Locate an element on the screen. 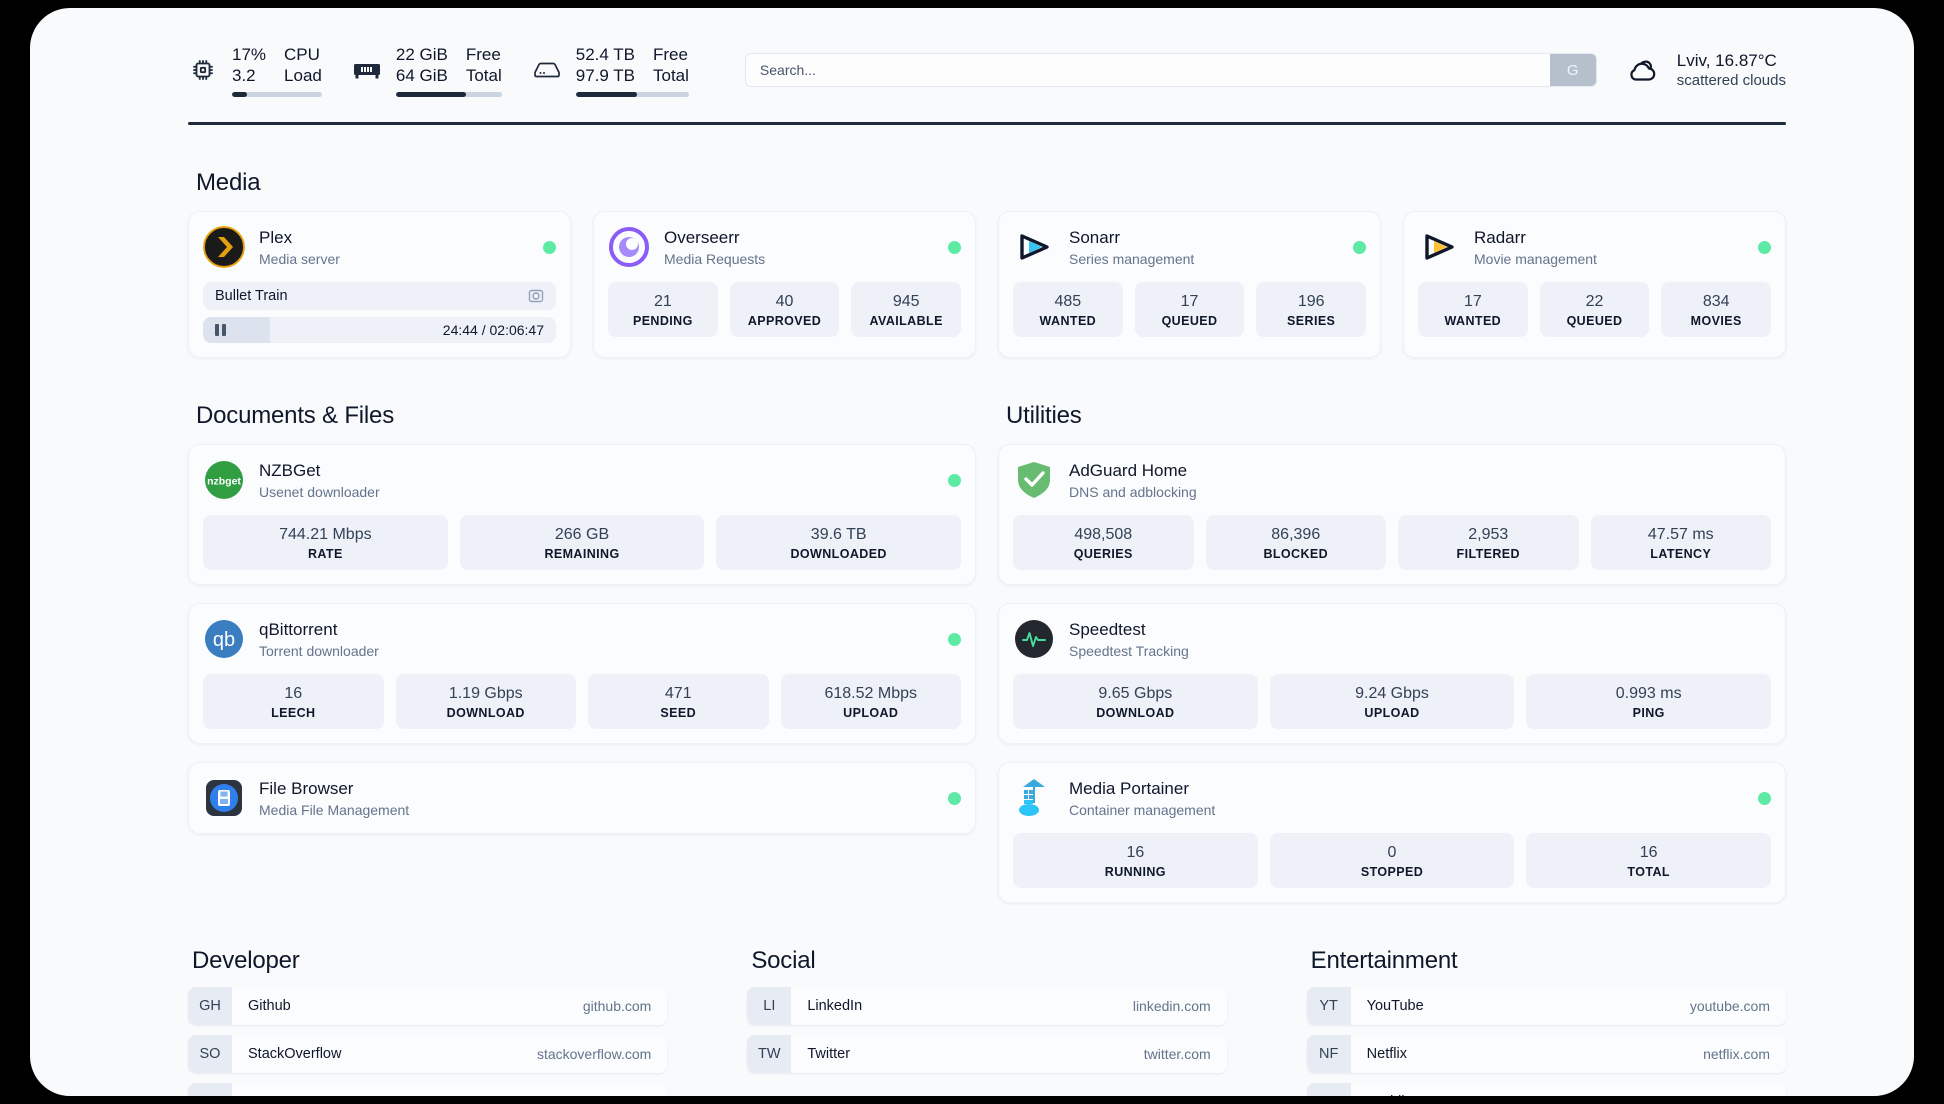 This screenshot has height=1104, width=1944. adguard-shield-icon is located at coordinates (1034, 480).